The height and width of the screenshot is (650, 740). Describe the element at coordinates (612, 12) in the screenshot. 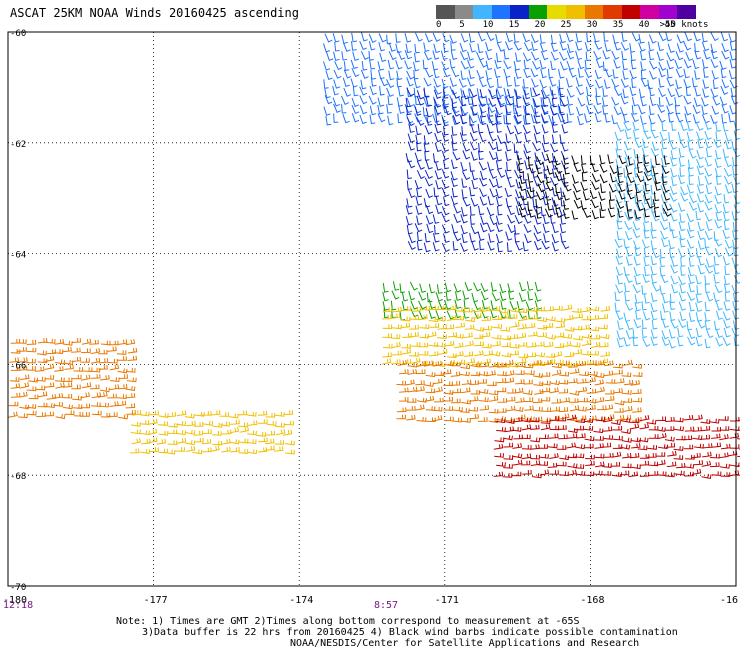

I see `legend-swatch` at that location.